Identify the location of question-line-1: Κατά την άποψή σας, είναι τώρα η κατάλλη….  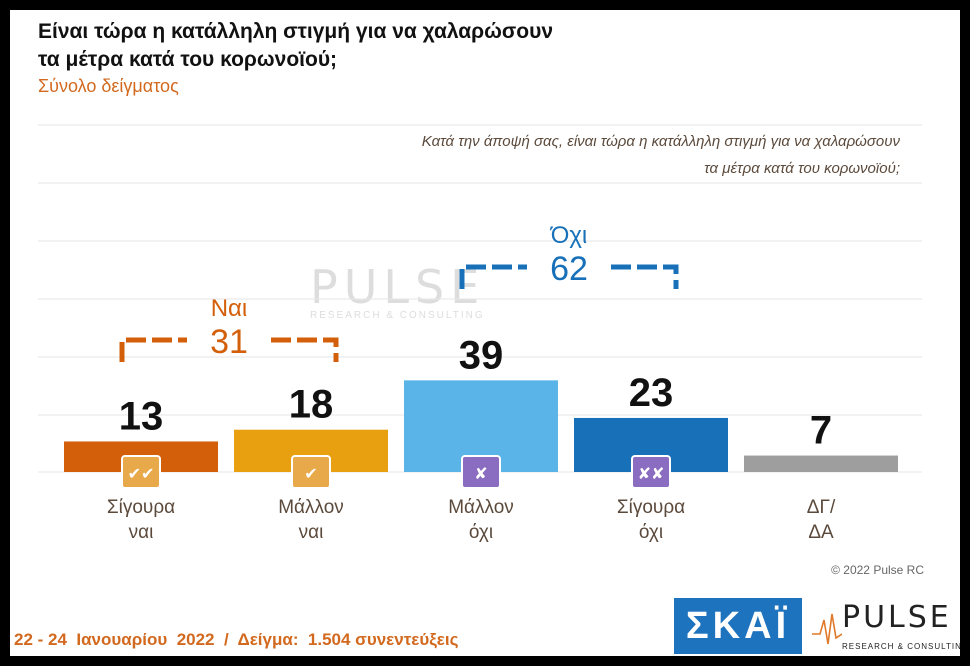
(660, 141).